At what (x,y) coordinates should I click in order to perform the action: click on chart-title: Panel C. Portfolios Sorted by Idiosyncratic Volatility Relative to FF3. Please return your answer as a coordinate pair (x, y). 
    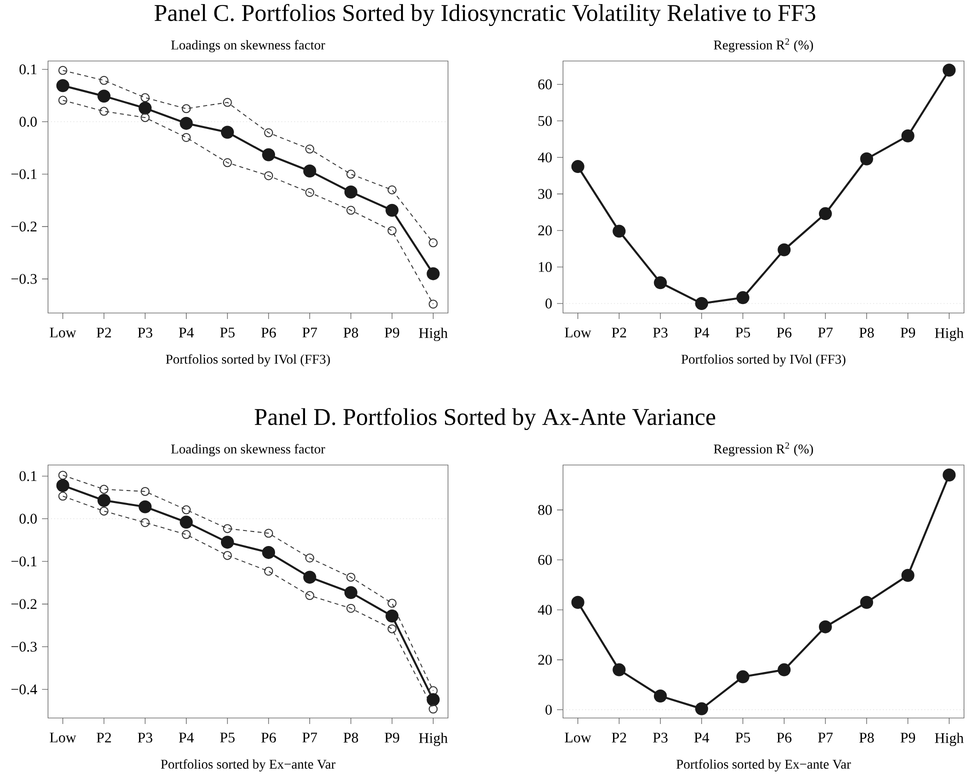
    Looking at the image, I should click on (485, 15).